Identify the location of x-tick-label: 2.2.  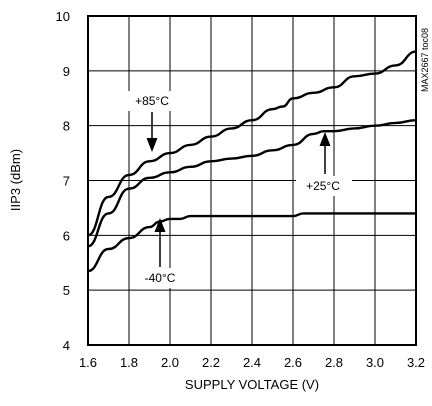
(211, 362).